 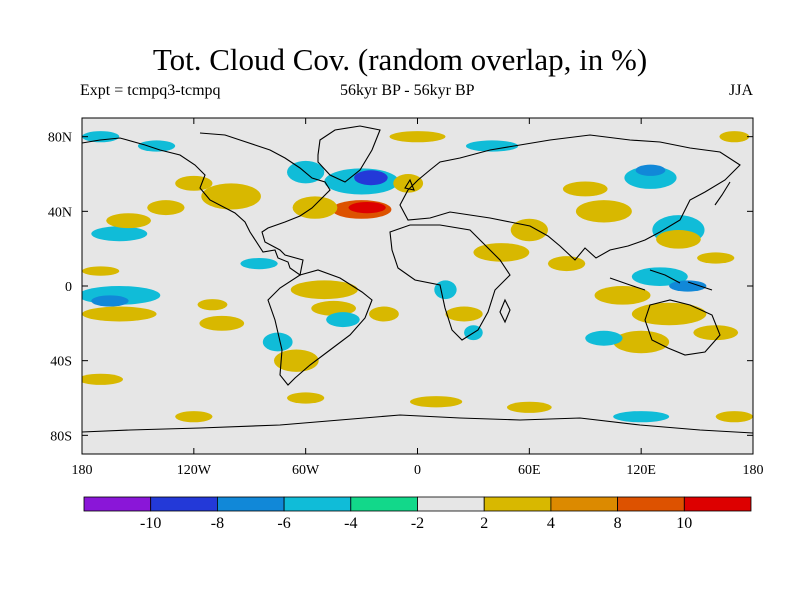 What do you see at coordinates (217, 523) in the screenshot?
I see `colorbar-label: -8` at bounding box center [217, 523].